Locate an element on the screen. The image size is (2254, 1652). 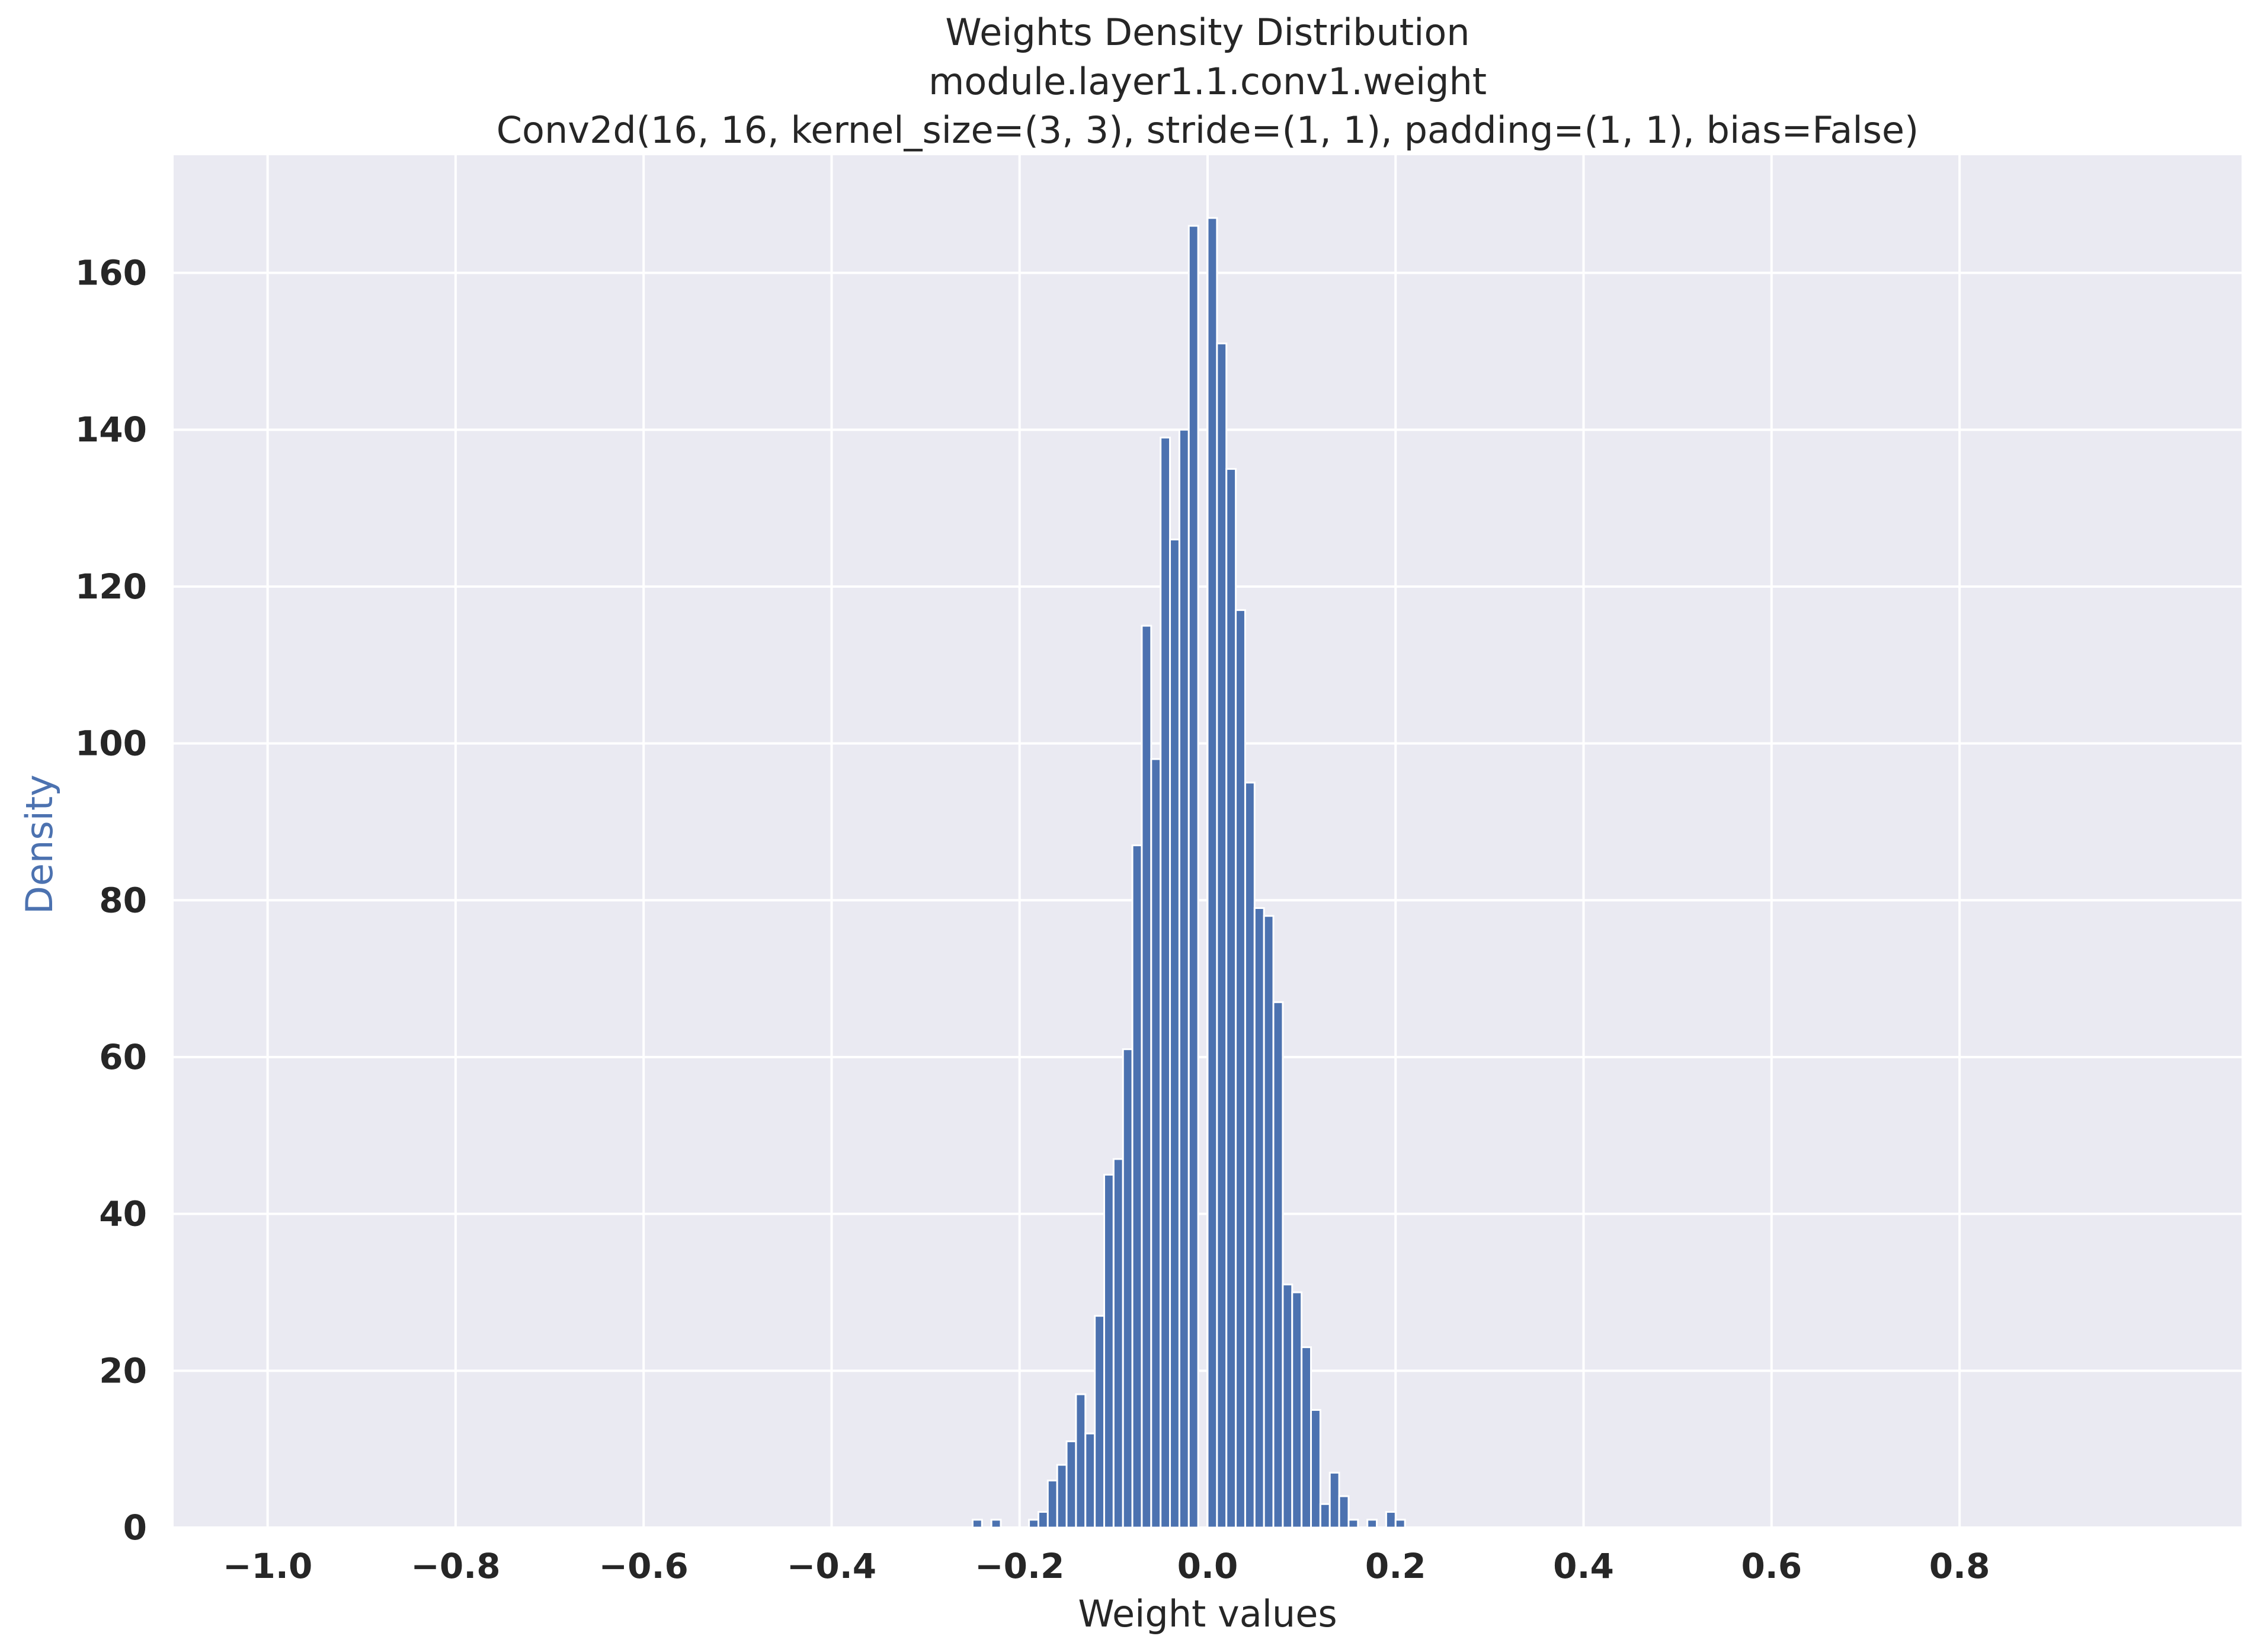
y-tick-label: 140 is located at coordinates (111, 429).